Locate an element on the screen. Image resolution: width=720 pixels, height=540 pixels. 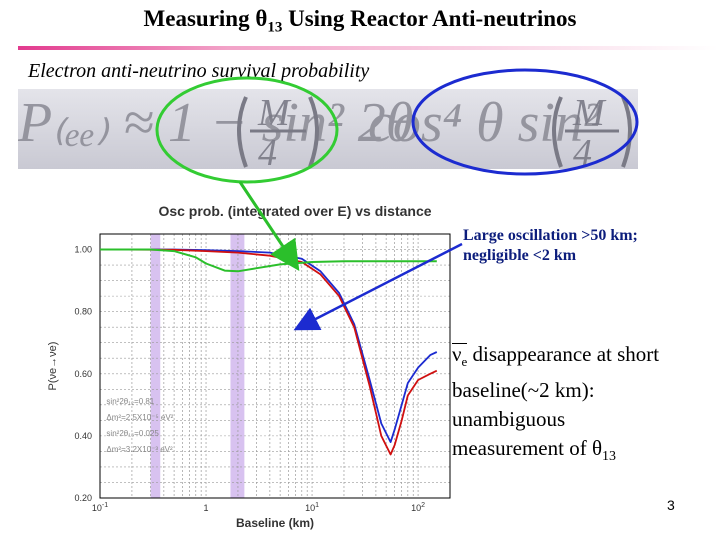
y-tick-label: 0.60 is located at coordinates (83, 374).